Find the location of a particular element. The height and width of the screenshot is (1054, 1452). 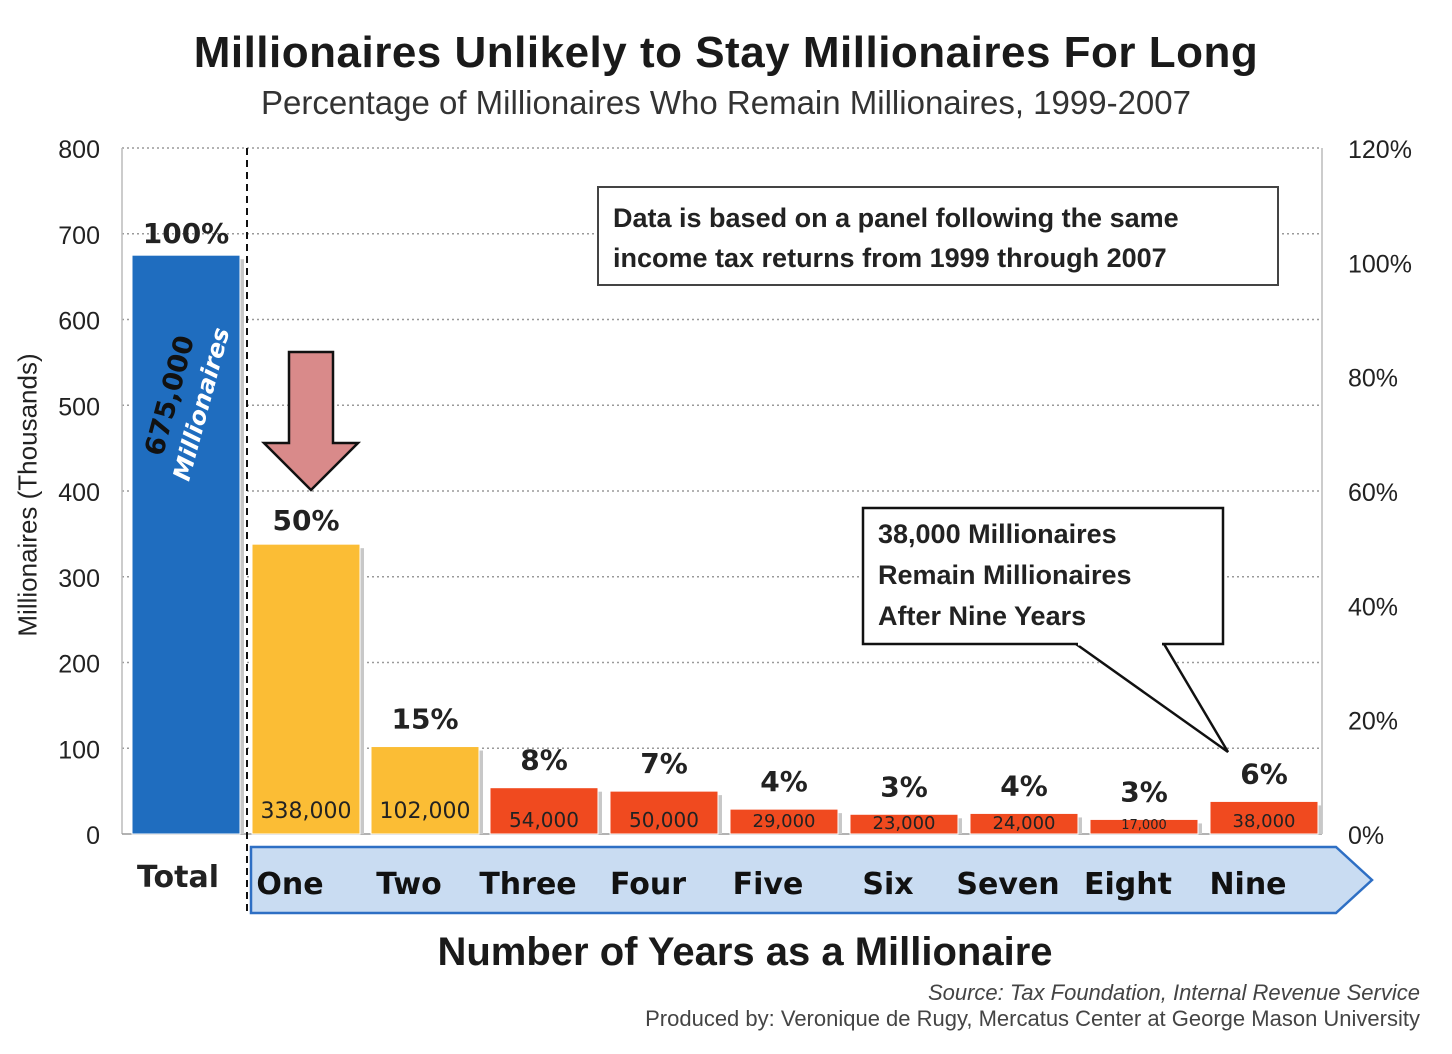

y-tick-label: 100 is located at coordinates (79, 750).